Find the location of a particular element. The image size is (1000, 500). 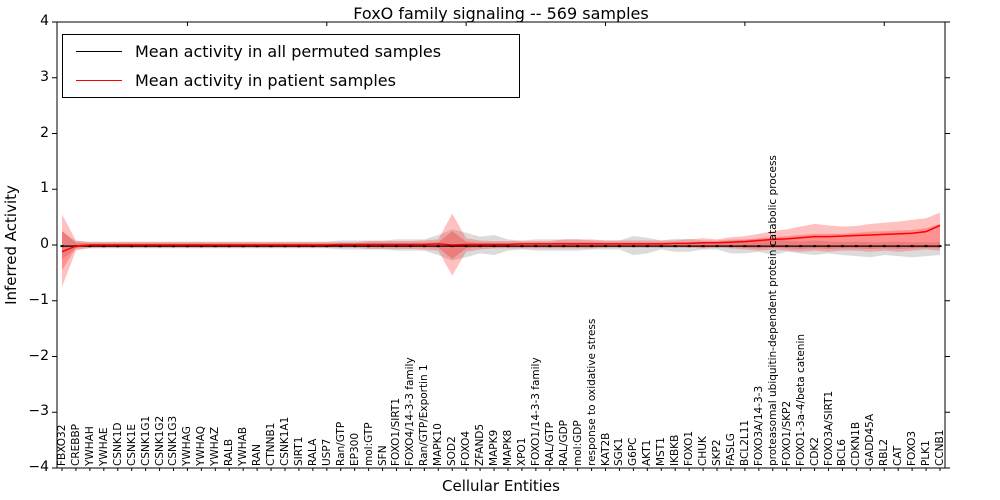

y-tick-label: −3 is located at coordinates (38, 411).